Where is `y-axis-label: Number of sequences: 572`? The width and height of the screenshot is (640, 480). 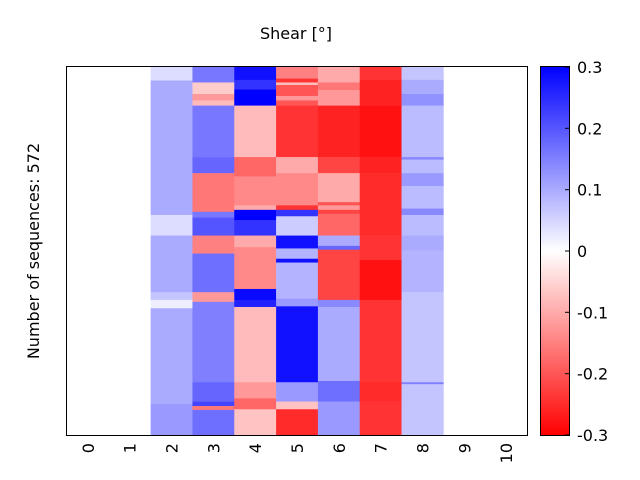 y-axis-label: Number of sequences: 572 is located at coordinates (33, 251).